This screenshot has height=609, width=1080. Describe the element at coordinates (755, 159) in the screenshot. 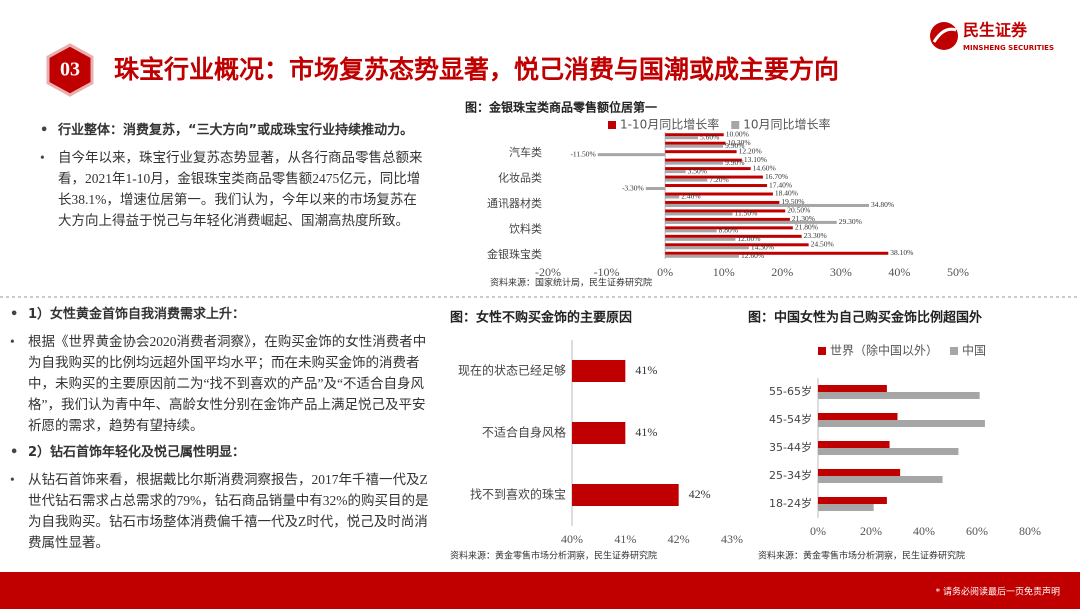

I see `value-label: 13.10%` at that location.